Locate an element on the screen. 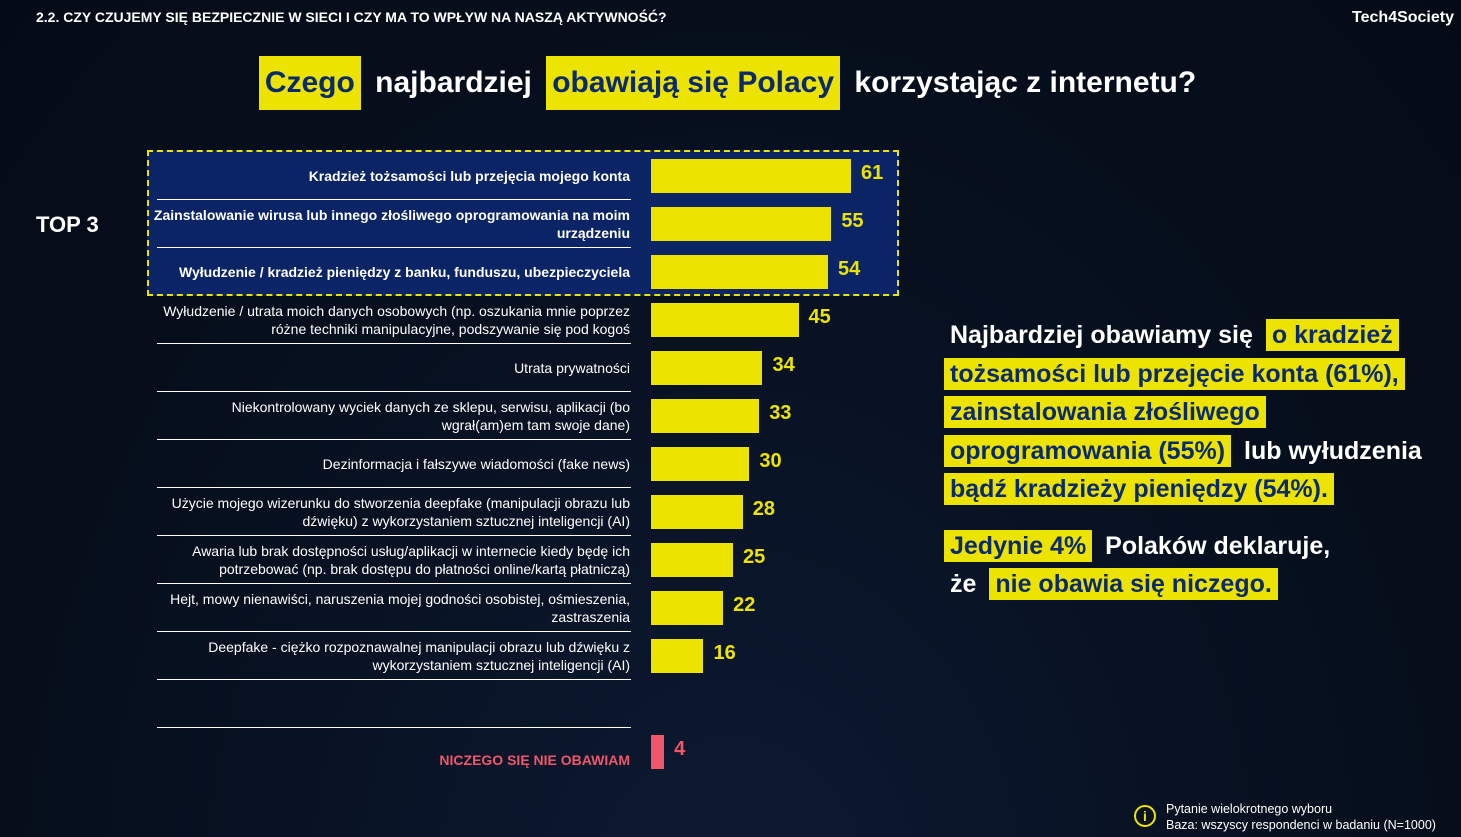 This screenshot has width=1461, height=837. value-label: 34 is located at coordinates (783, 365).